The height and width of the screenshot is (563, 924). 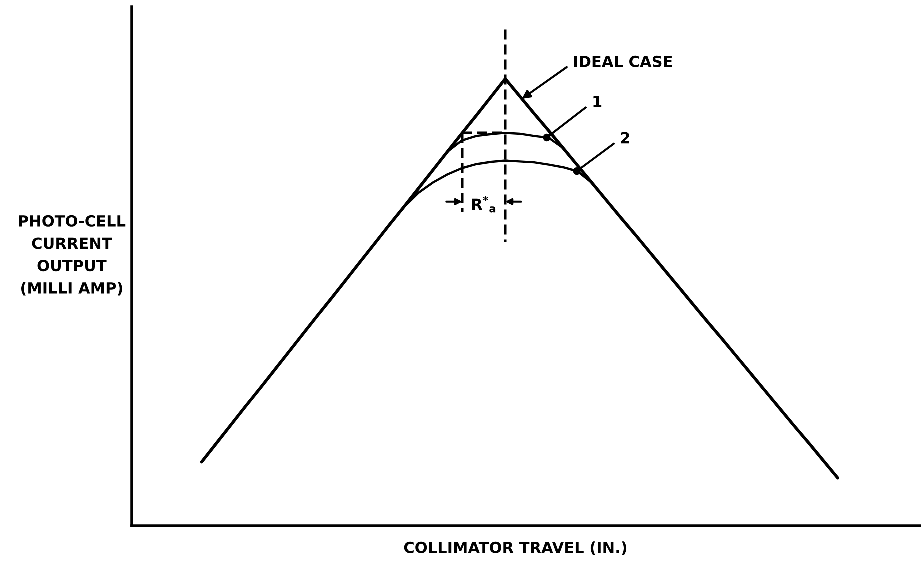 What do you see at coordinates (484, 204) in the screenshot?
I see `annotation: R$^{*}$$_{a}$` at bounding box center [484, 204].